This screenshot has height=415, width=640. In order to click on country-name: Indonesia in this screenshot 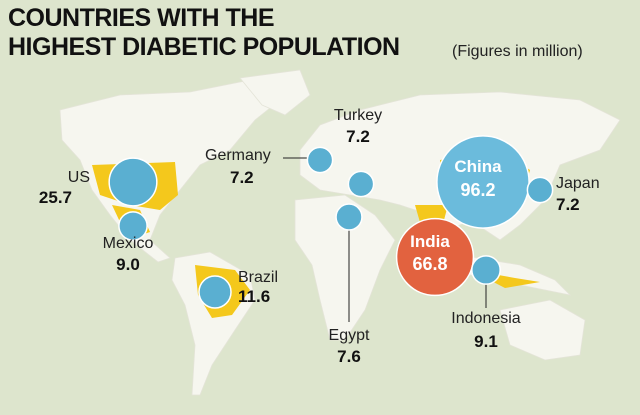, I will do `click(485, 318)`.